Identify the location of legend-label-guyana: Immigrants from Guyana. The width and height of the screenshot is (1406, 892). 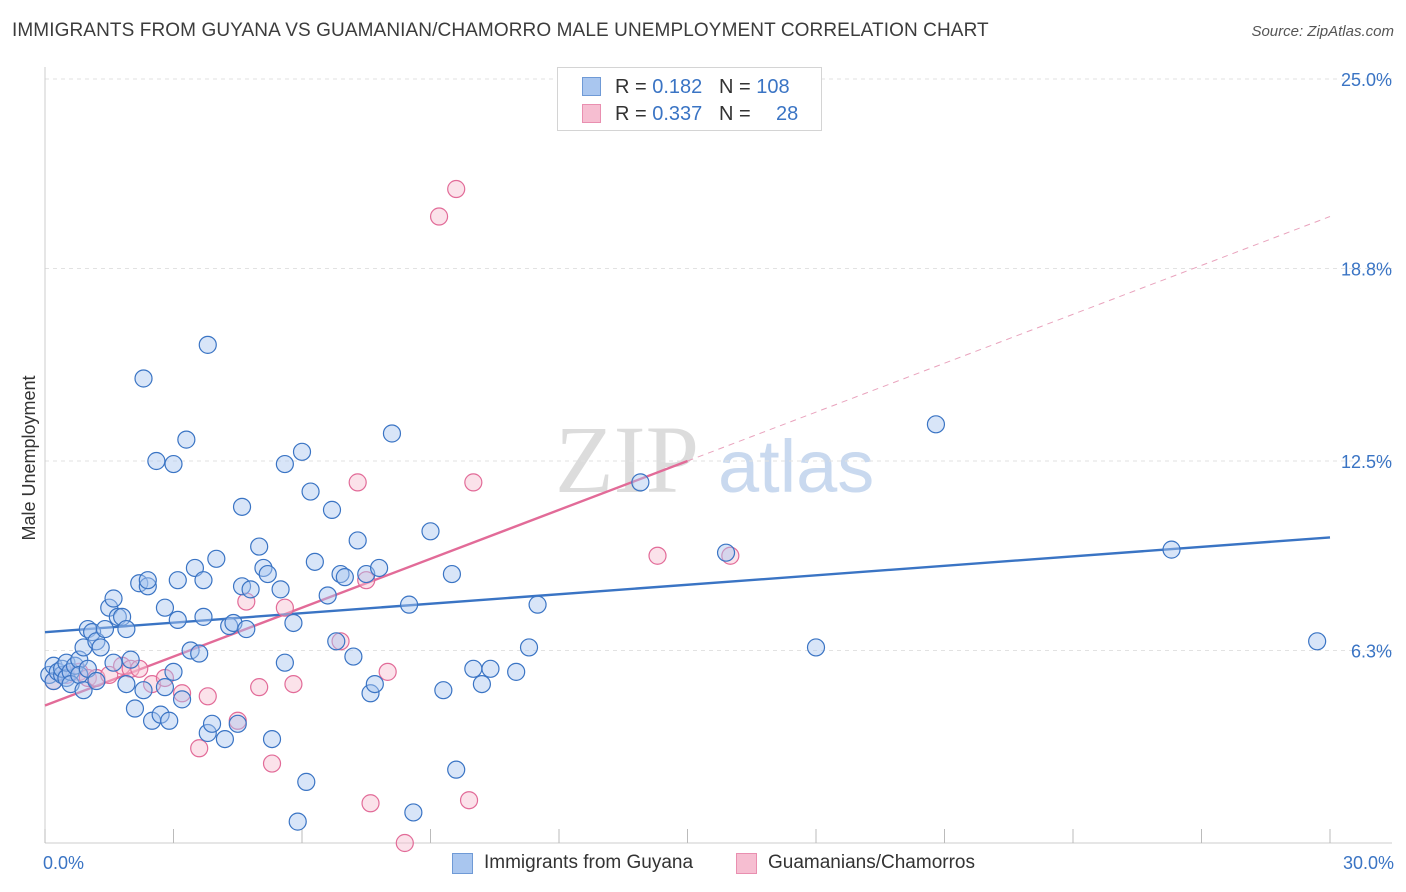
(589, 862).